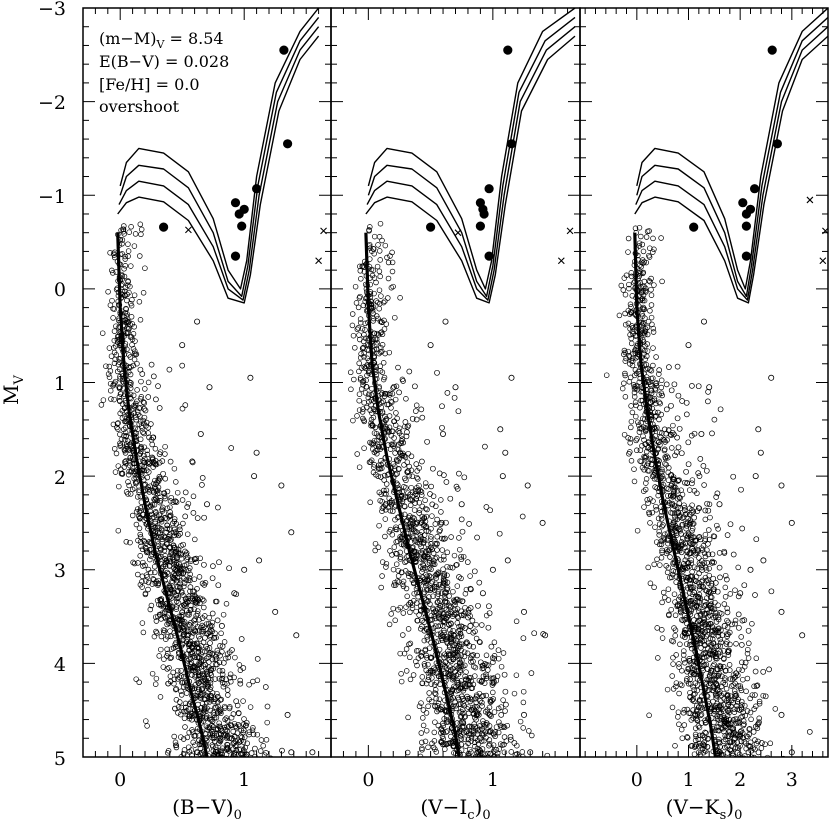  I want to click on isochrone-line, so click(219, 157).